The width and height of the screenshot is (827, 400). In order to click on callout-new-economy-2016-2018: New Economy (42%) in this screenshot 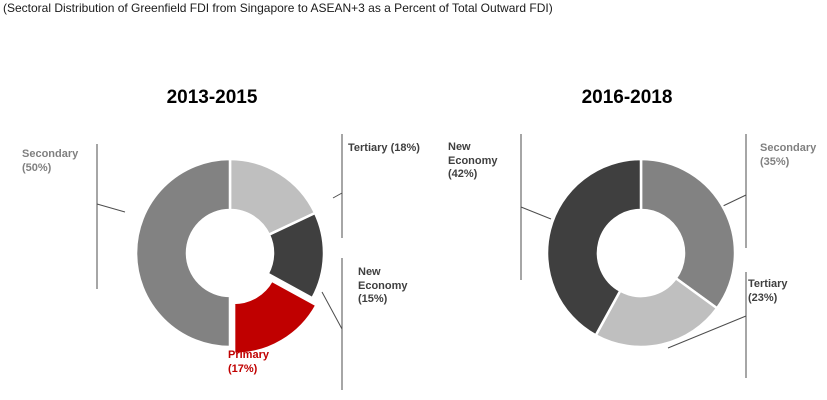, I will do `click(473, 160)`.